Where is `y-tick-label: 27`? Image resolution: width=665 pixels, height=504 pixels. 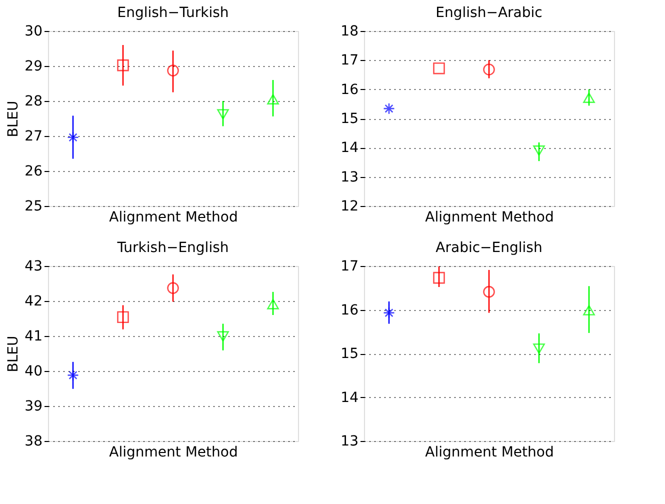 y-tick-label: 27 is located at coordinates (33, 136).